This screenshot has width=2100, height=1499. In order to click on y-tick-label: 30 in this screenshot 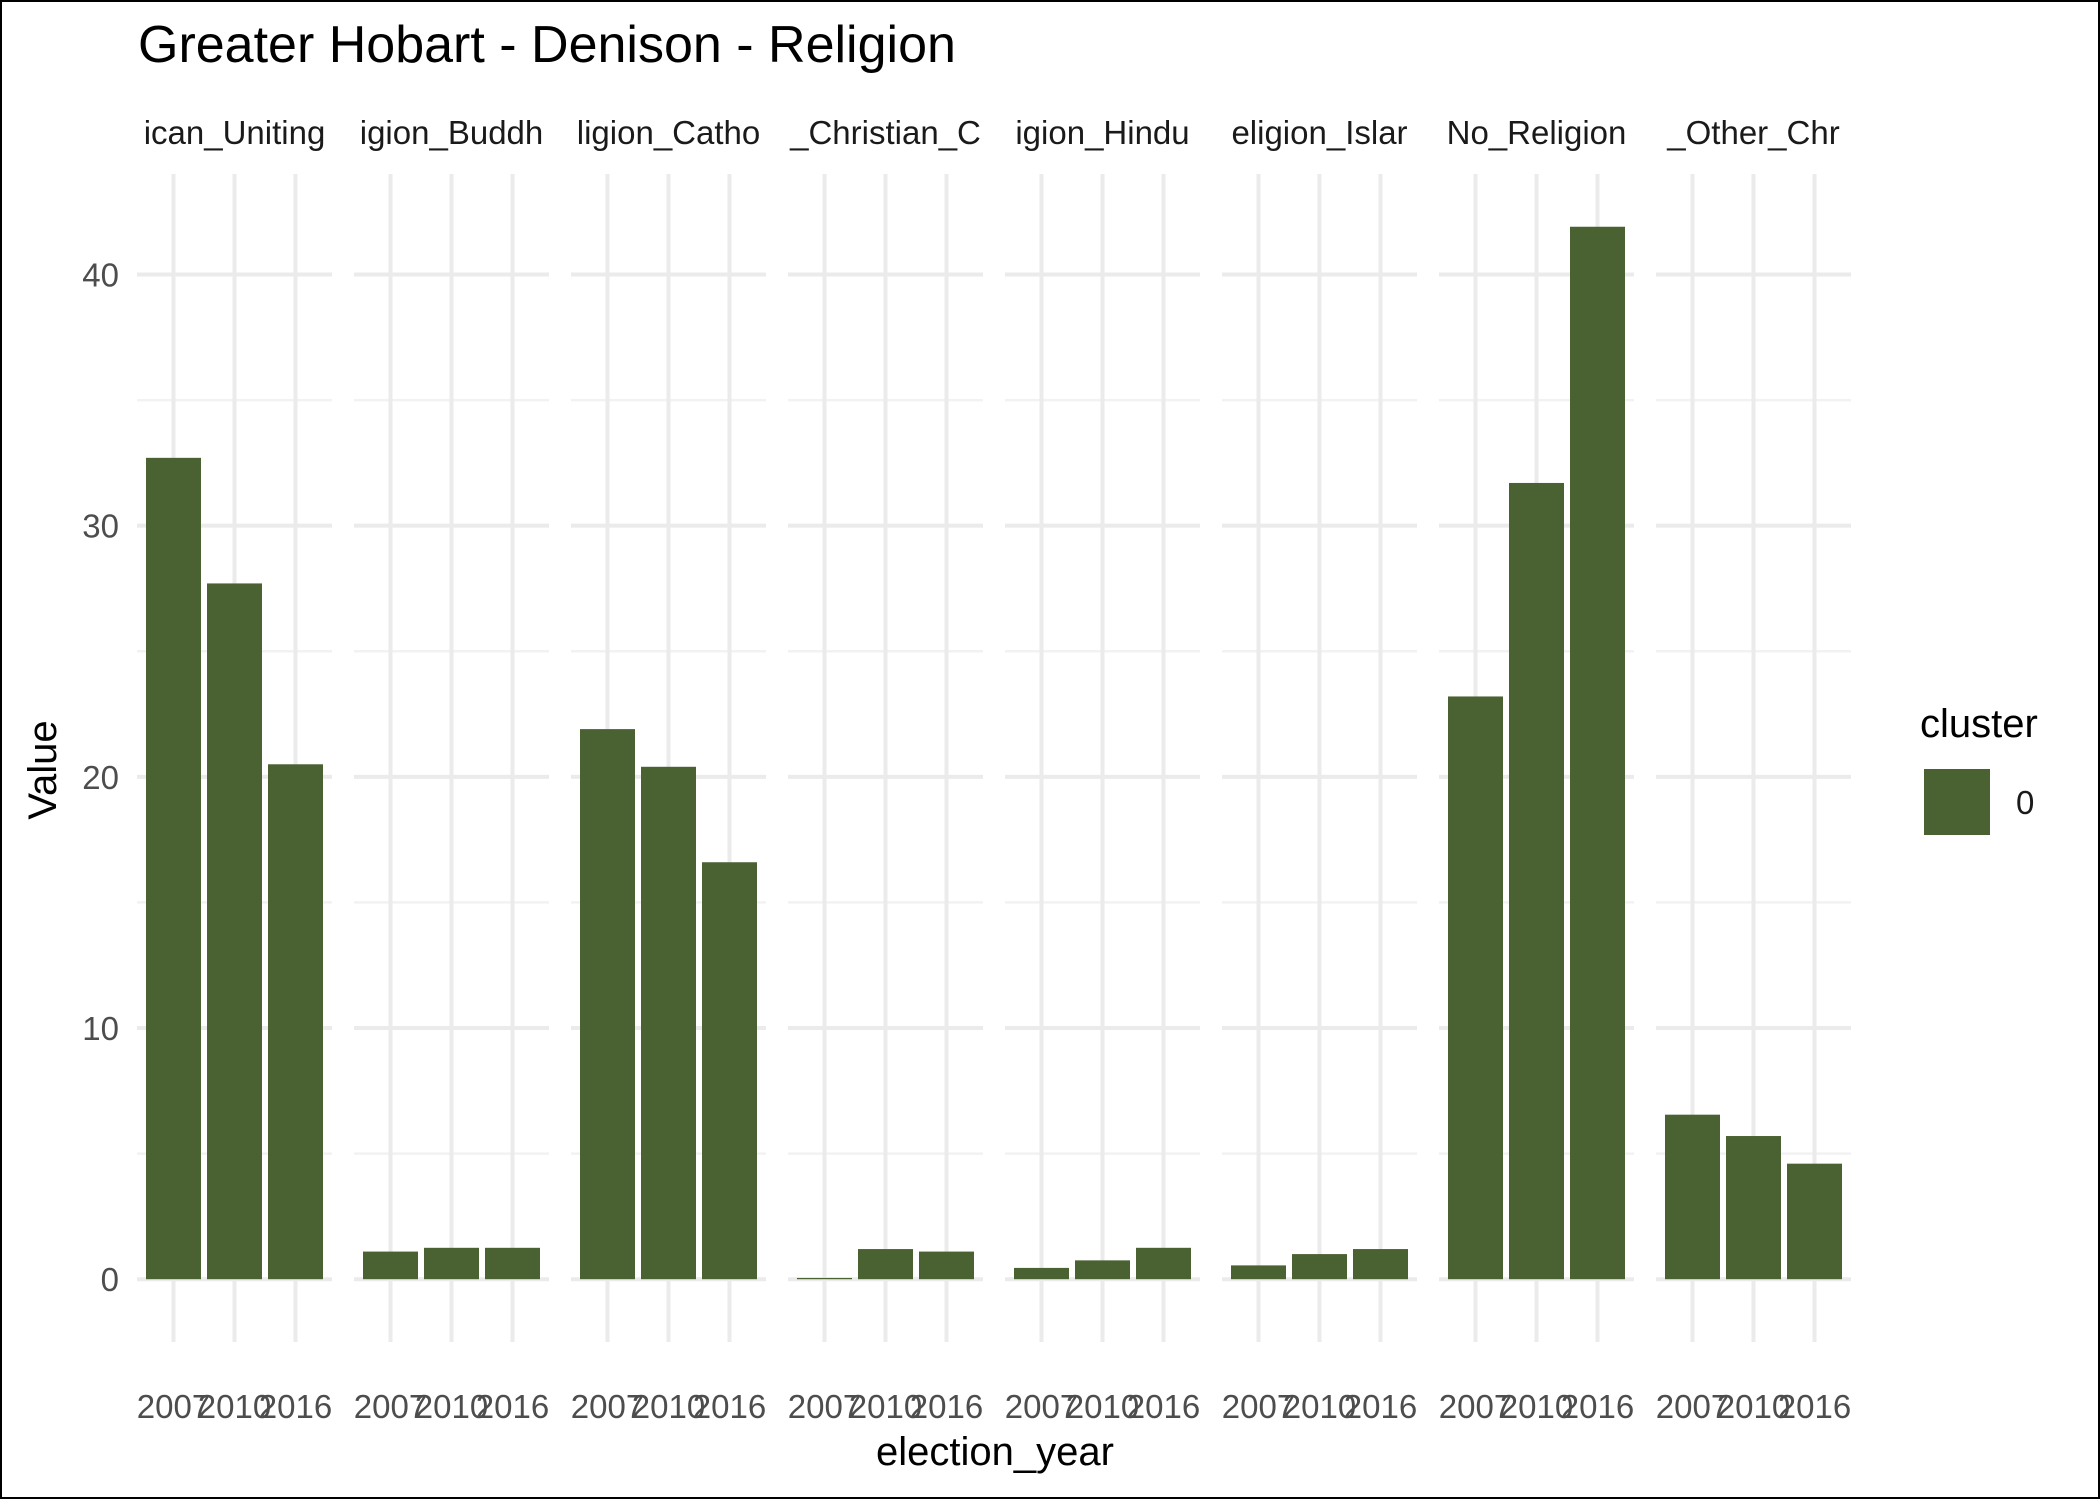, I will do `click(100, 526)`.